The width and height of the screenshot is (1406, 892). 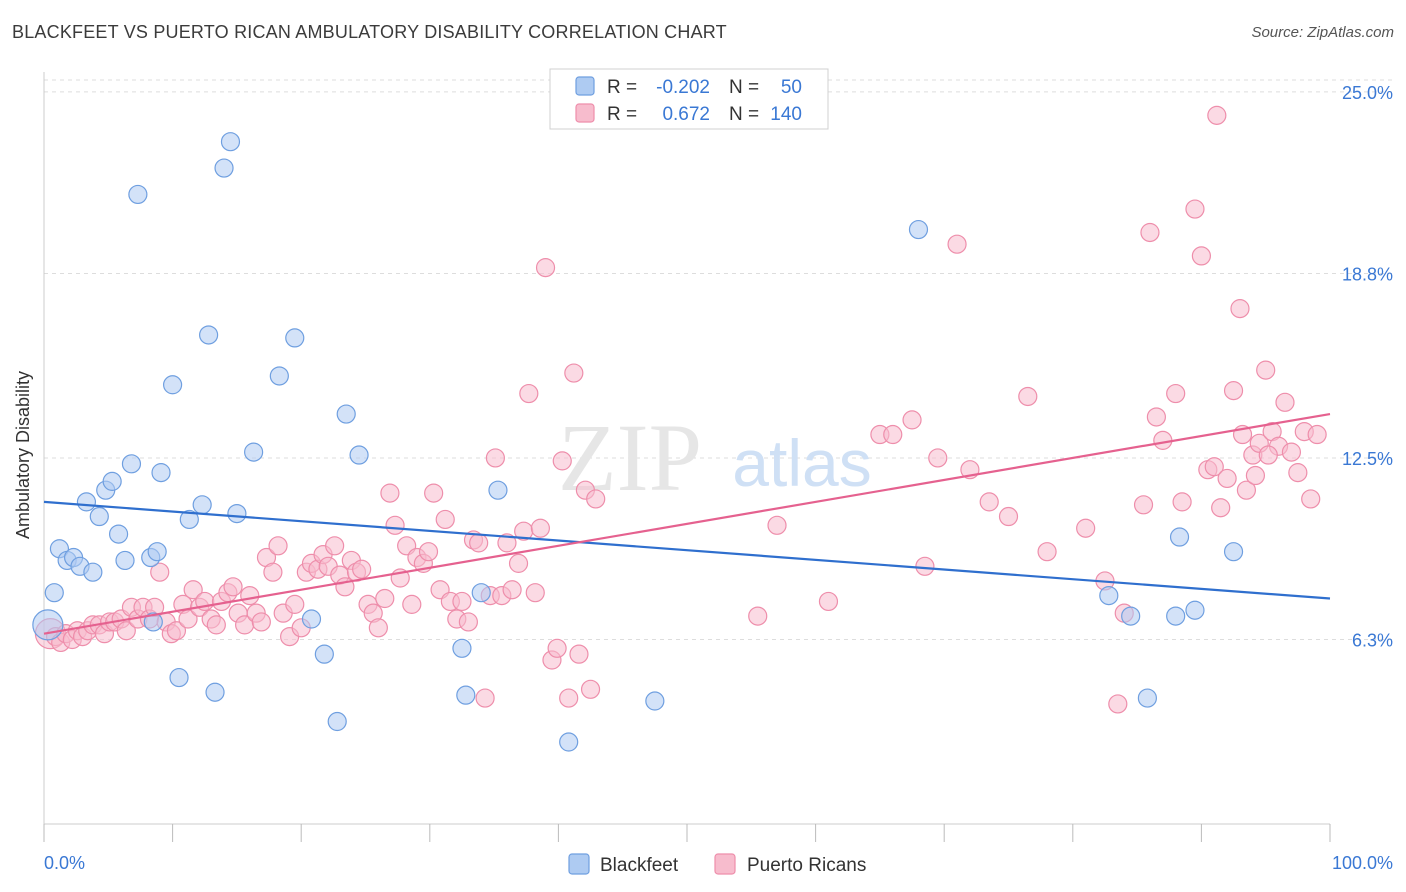 I want to click on x-tick-label: 100.0%, so click(x=1362, y=863).